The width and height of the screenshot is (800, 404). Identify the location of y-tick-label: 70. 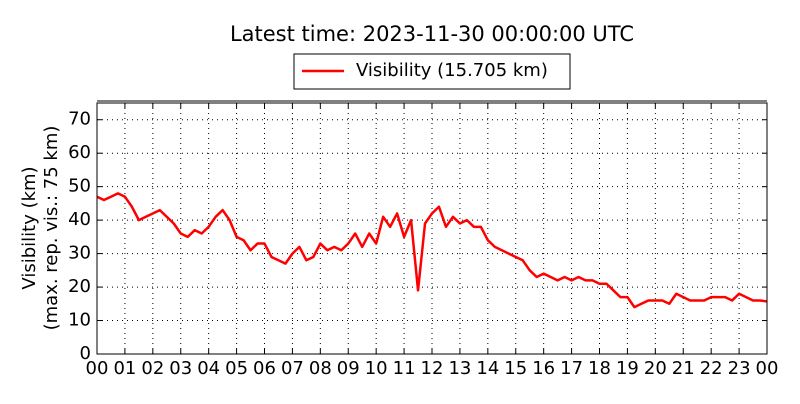
(79, 119).